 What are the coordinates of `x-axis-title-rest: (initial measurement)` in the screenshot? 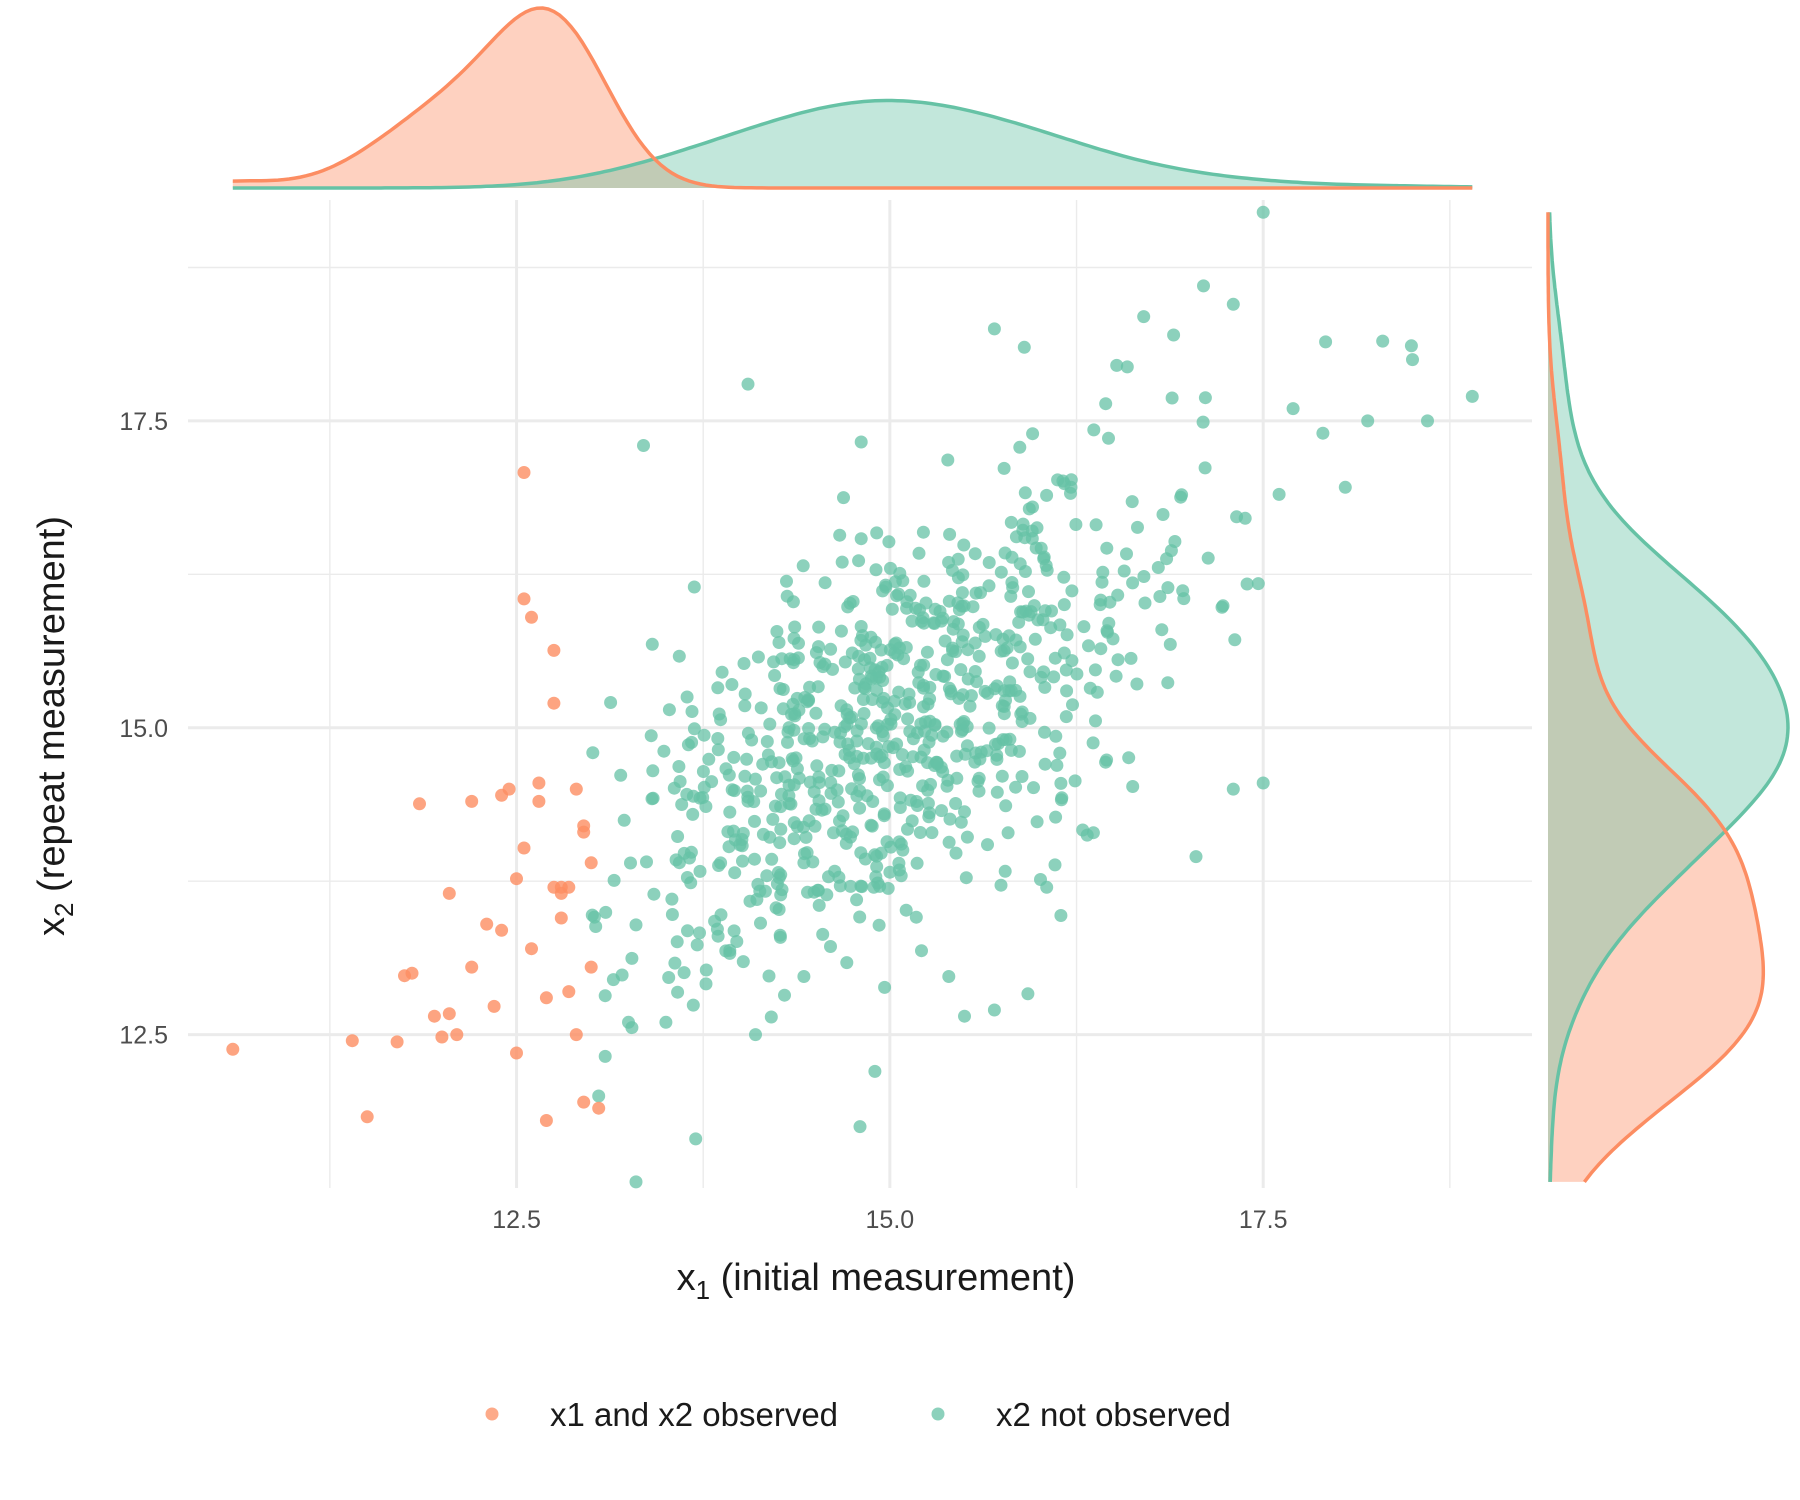 It's located at (892, 1278).